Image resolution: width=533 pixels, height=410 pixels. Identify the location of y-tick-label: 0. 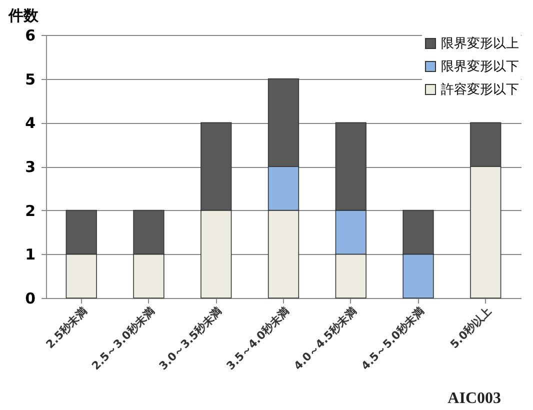
(30, 299).